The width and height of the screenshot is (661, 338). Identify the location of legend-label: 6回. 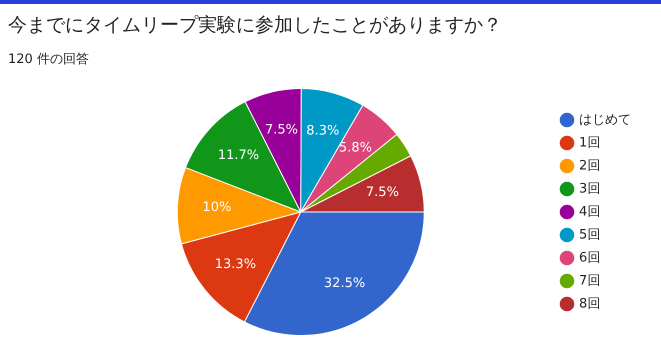
(589, 258).